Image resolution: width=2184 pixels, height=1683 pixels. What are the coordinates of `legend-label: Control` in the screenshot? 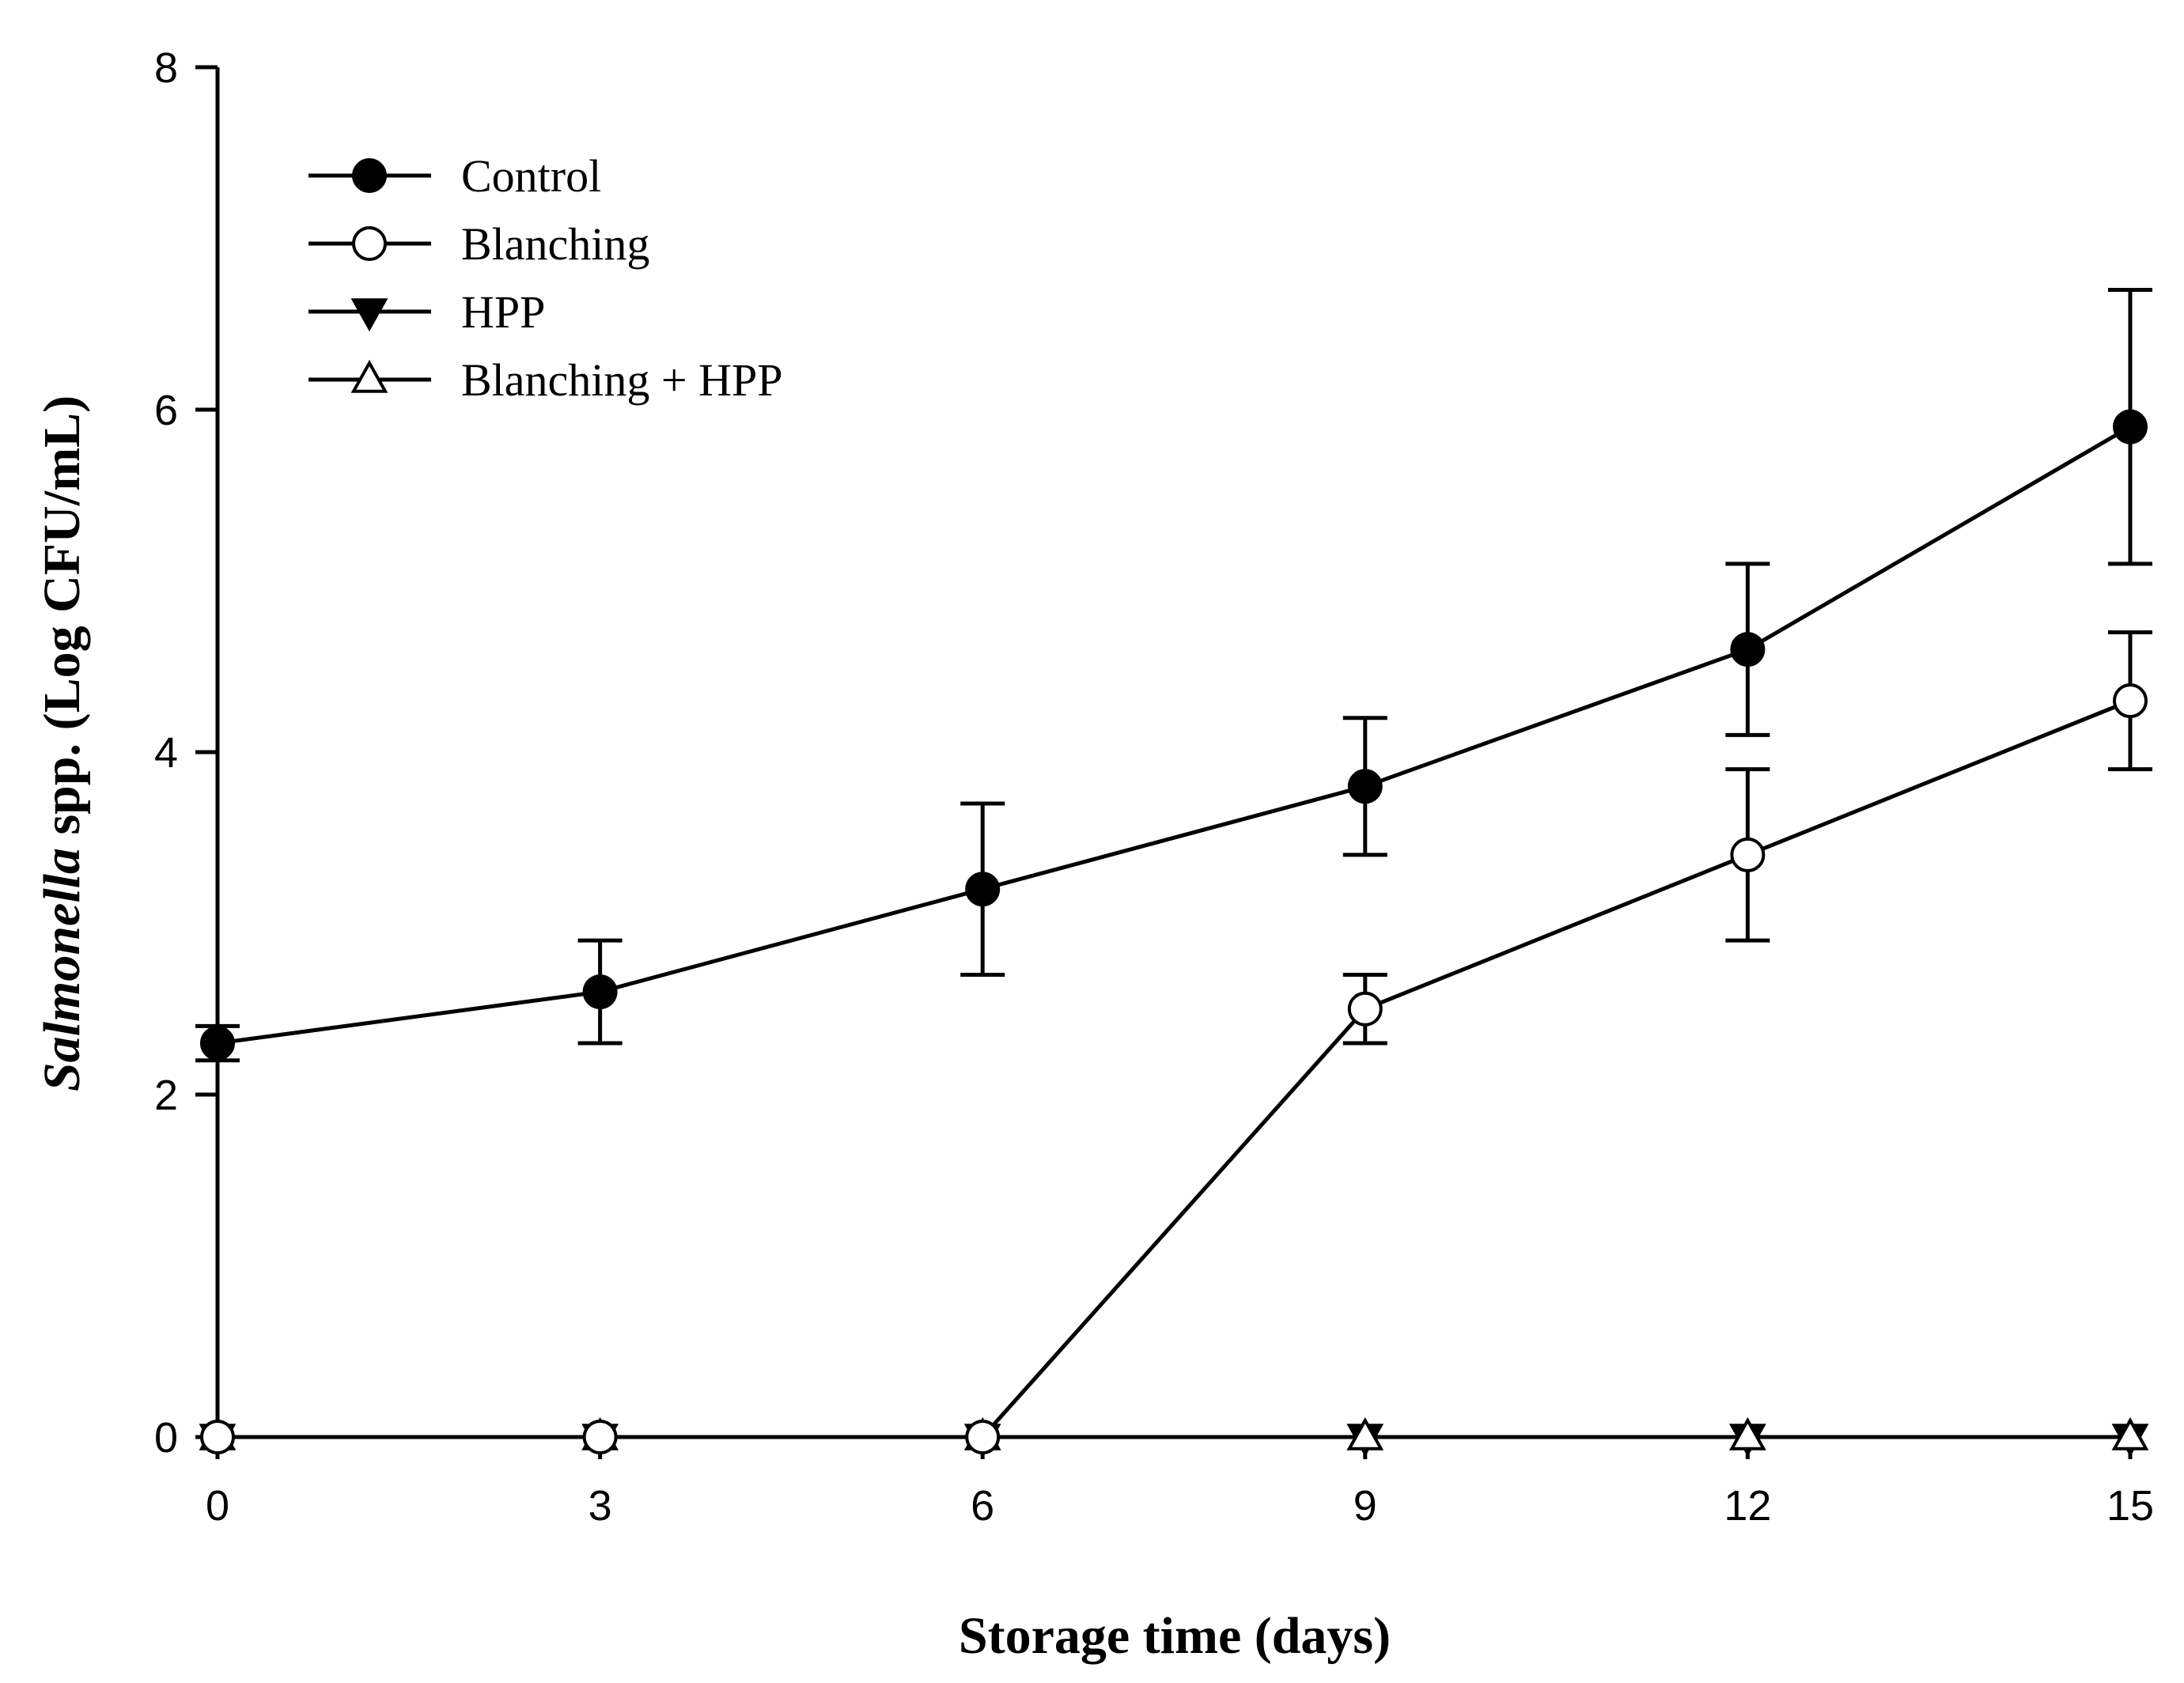 It's located at (531, 176).